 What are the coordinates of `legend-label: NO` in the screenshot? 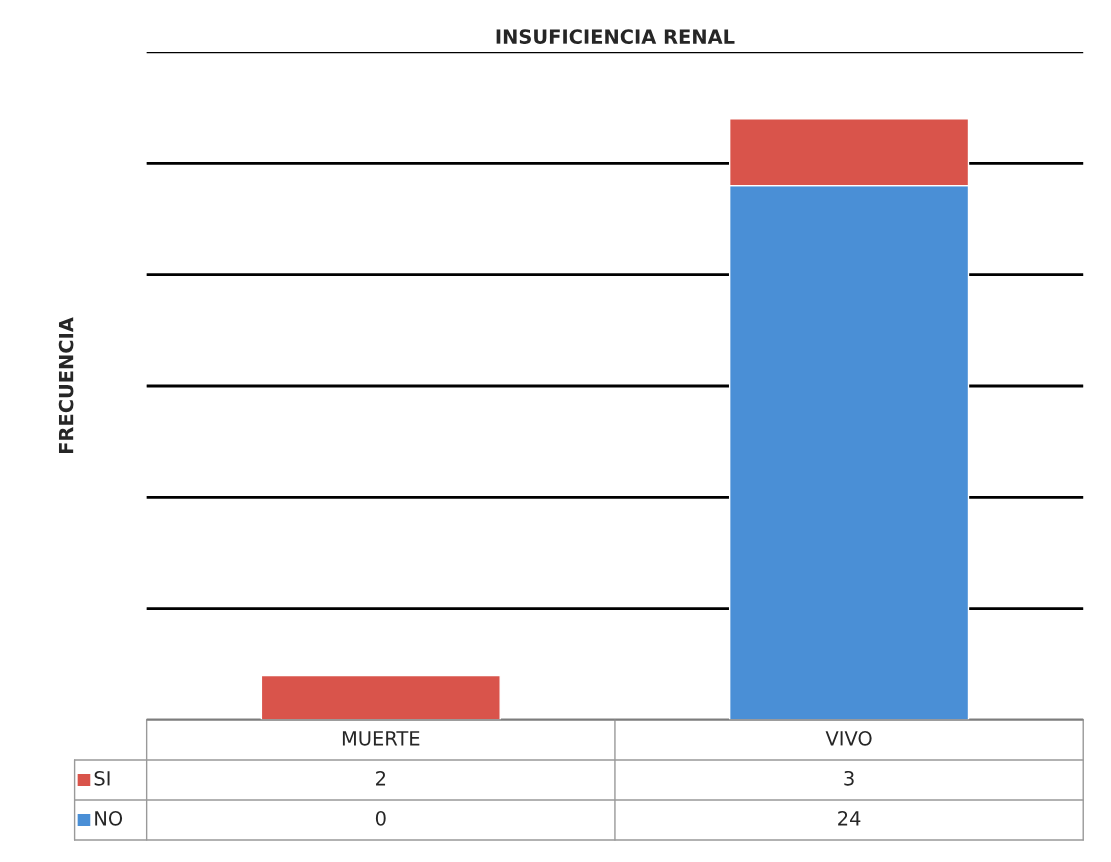 It's located at (109, 818).